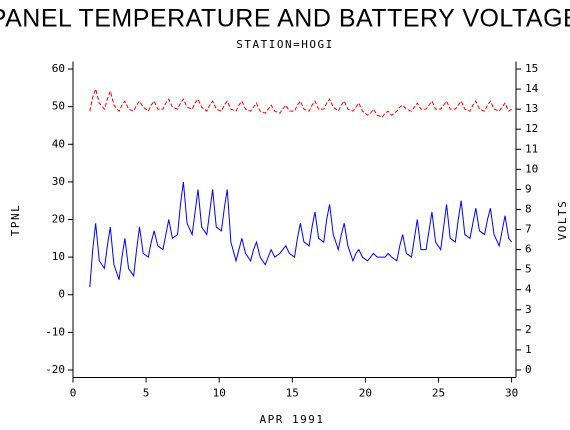  I want to click on x-tick-label: 25, so click(438, 393).